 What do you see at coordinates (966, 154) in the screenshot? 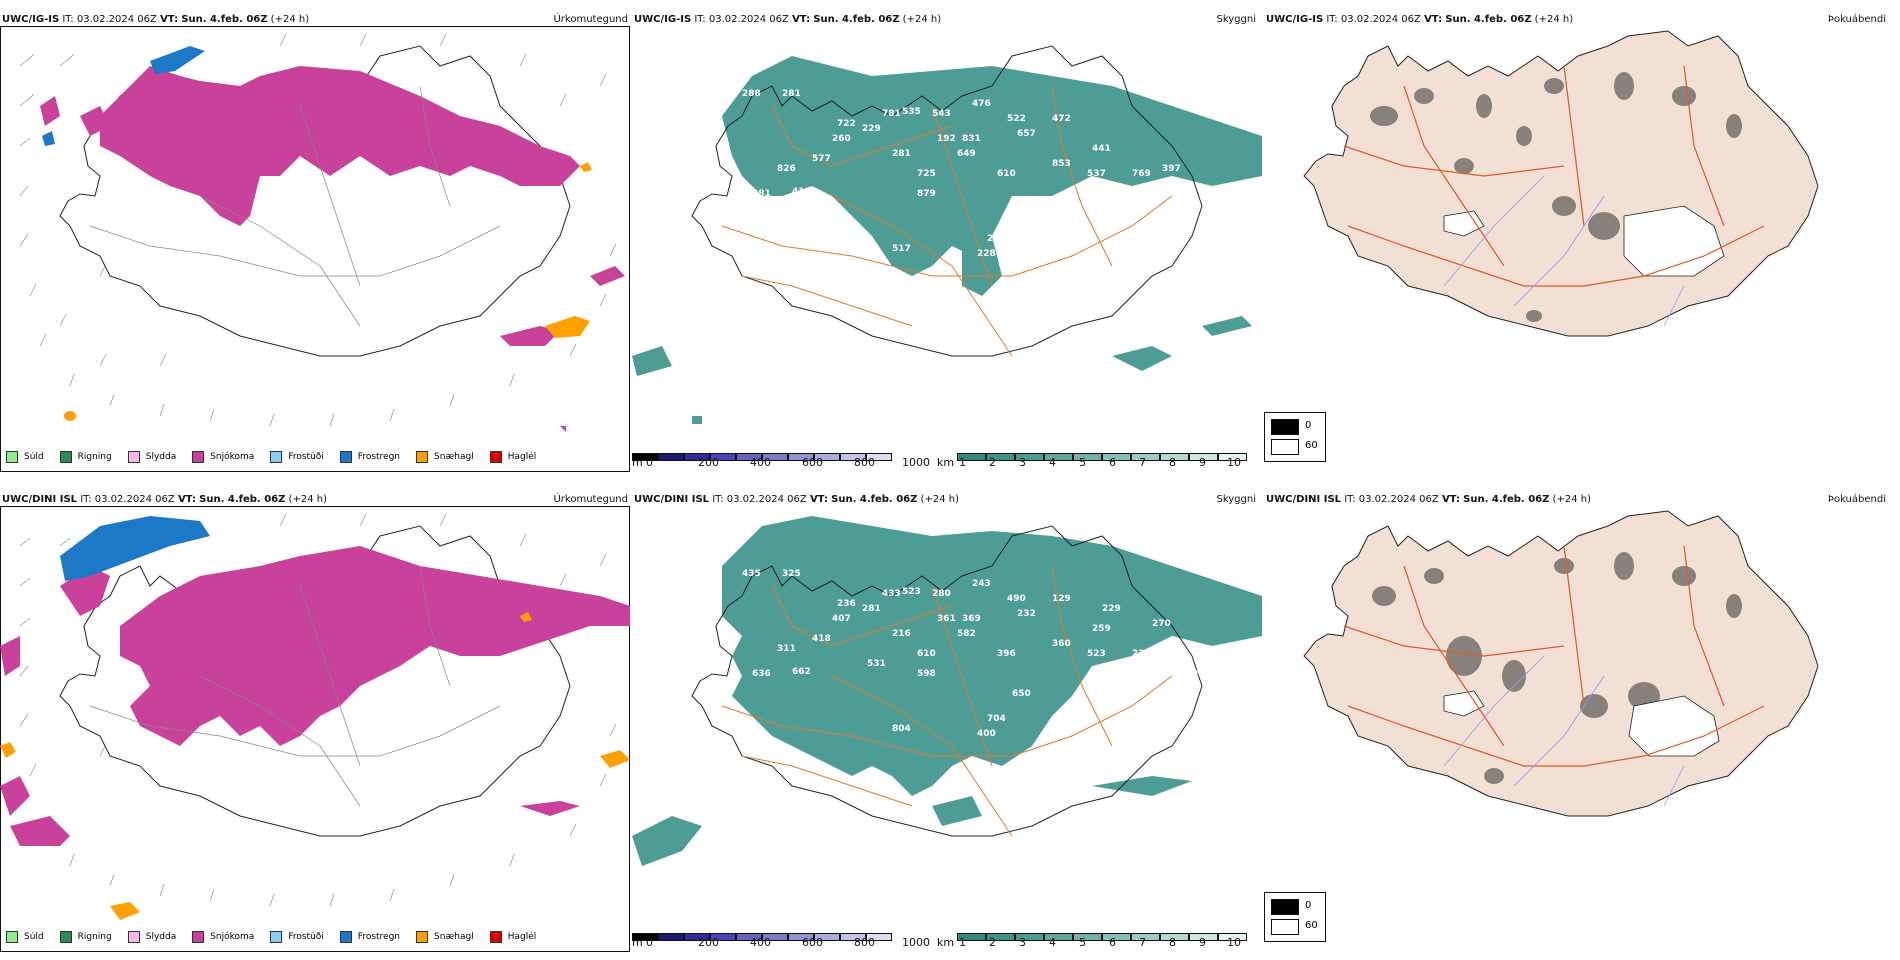
I see `cloud-base-label: 649` at bounding box center [966, 154].